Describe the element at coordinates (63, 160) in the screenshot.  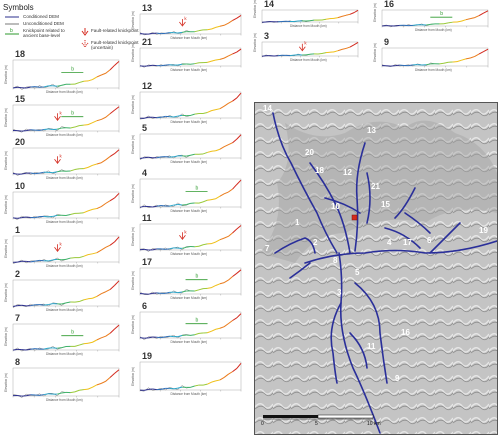
I see `profile-panel-20: 20 k Distance from Mouth (km) Elevation (m)` at that location.